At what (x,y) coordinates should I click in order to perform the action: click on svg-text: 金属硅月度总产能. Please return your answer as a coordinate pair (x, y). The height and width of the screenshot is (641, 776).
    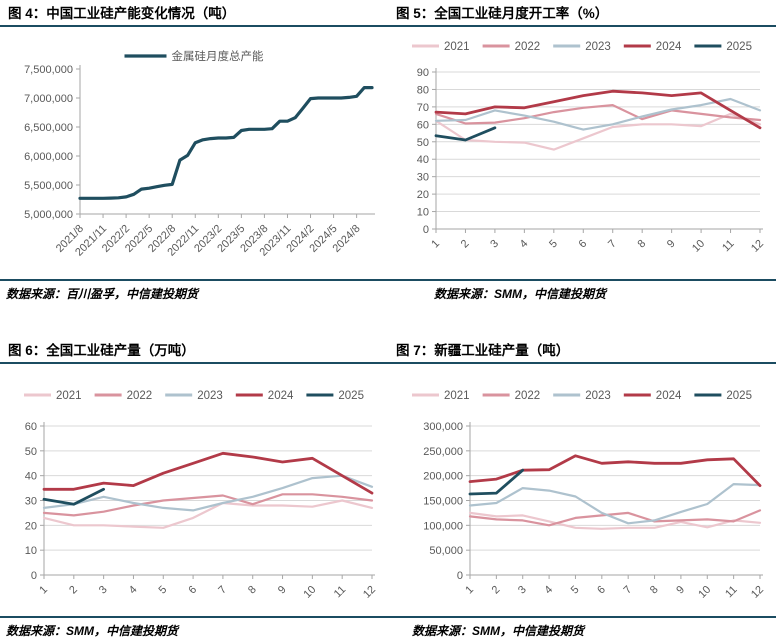
    Looking at the image, I should click on (218, 56).